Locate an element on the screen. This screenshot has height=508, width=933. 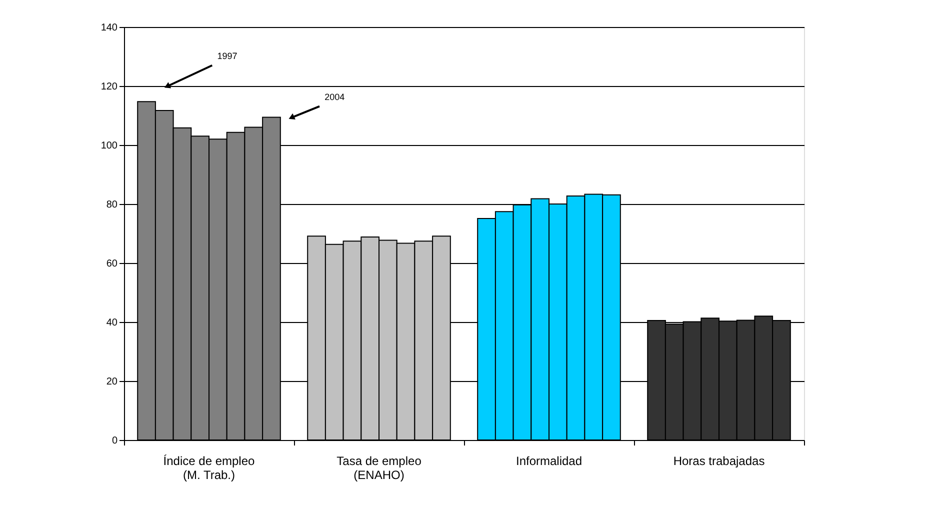
x-tick-label: Informalidad is located at coordinates (549, 461).